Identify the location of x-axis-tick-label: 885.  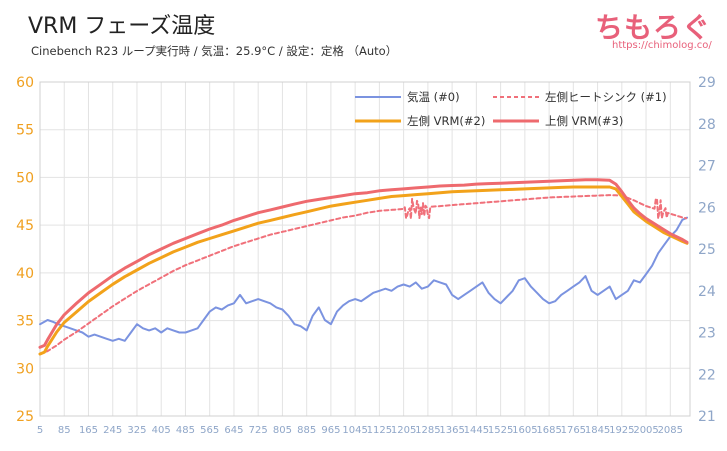
(306, 430).